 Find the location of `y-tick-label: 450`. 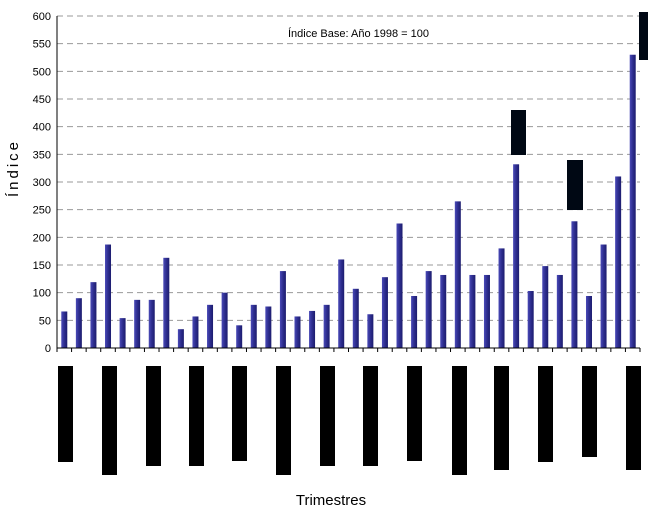

y-tick-label: 450 is located at coordinates (42, 100).